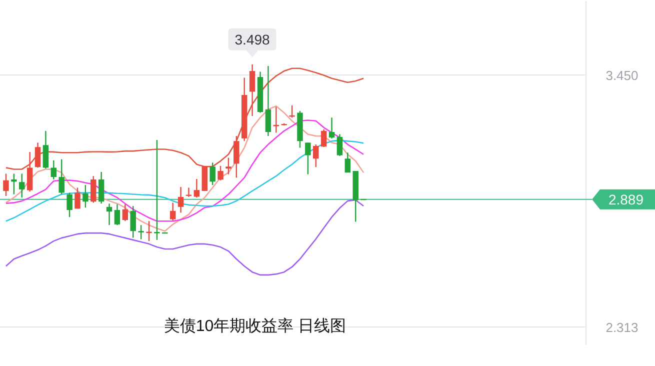 This screenshot has width=655, height=366. Describe the element at coordinates (622, 76) in the screenshot. I see `y-tick-label: 3.450` at that location.